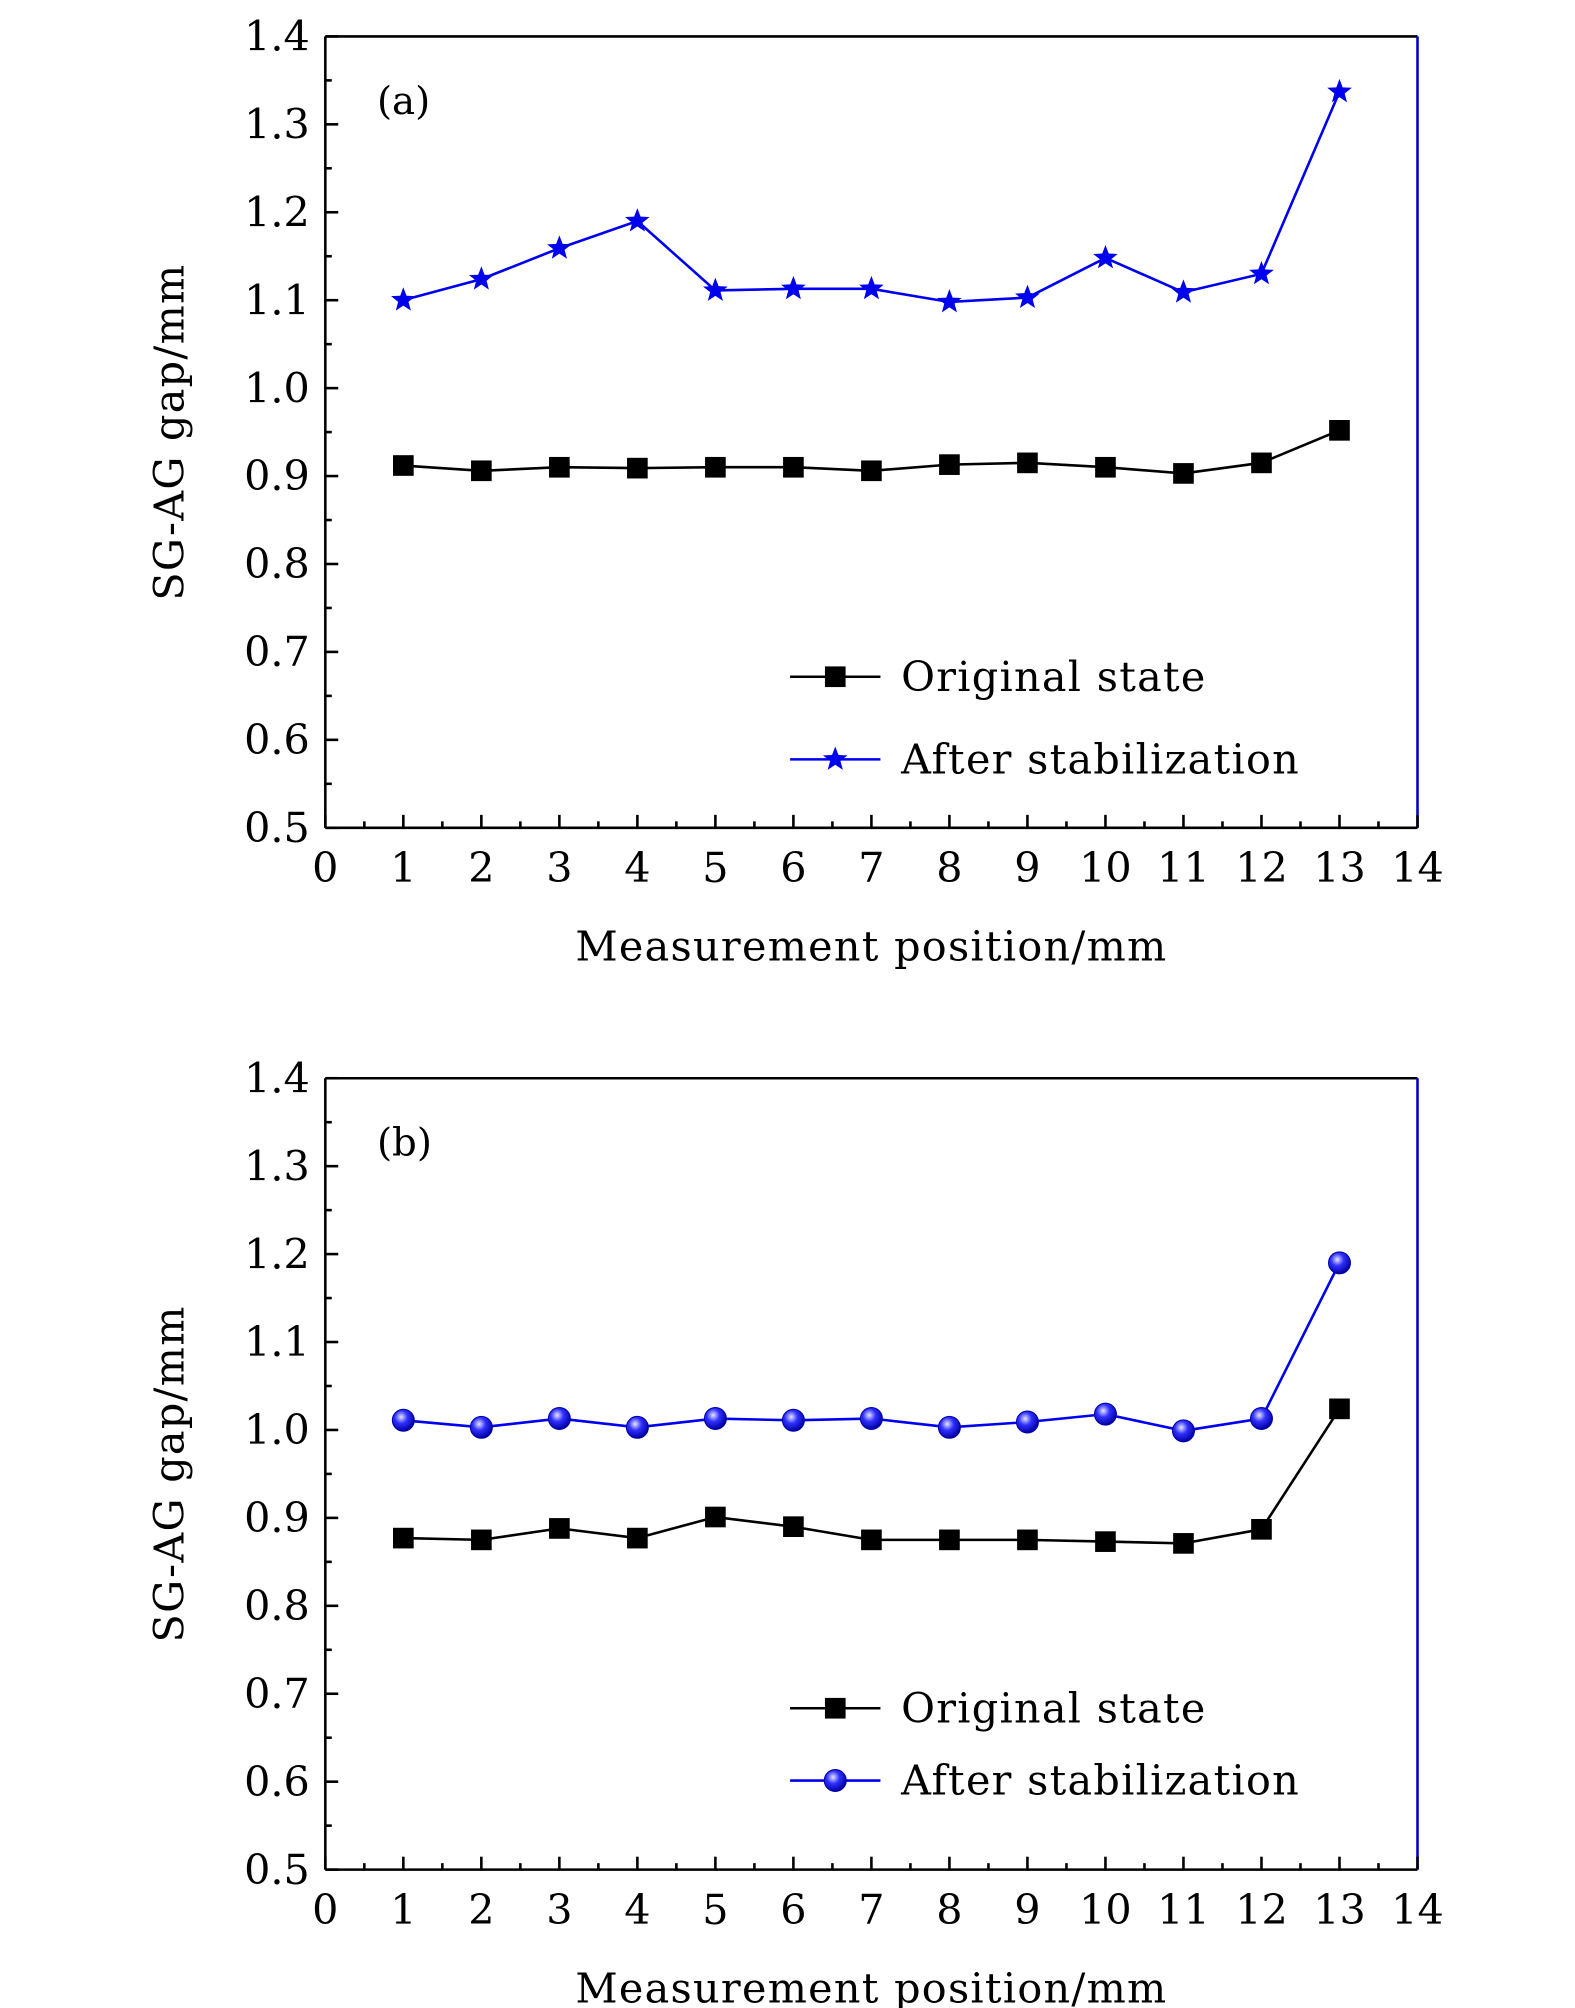  What do you see at coordinates (481, 1910) in the screenshot?
I see `x-tick-label: 2` at bounding box center [481, 1910].